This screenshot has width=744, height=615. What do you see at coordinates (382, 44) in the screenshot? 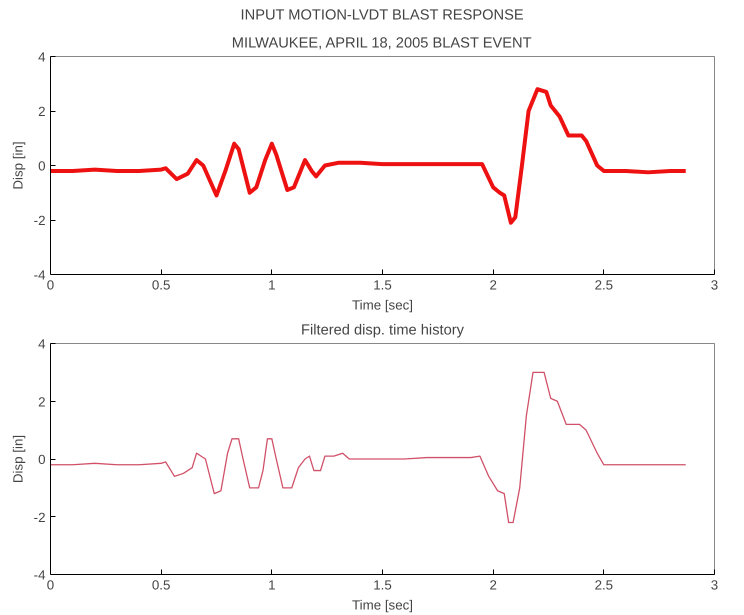
I see `chart-subtitle: MILWAUKEE, APRIL 18, 2005 BLAST EVENT` at bounding box center [382, 44].